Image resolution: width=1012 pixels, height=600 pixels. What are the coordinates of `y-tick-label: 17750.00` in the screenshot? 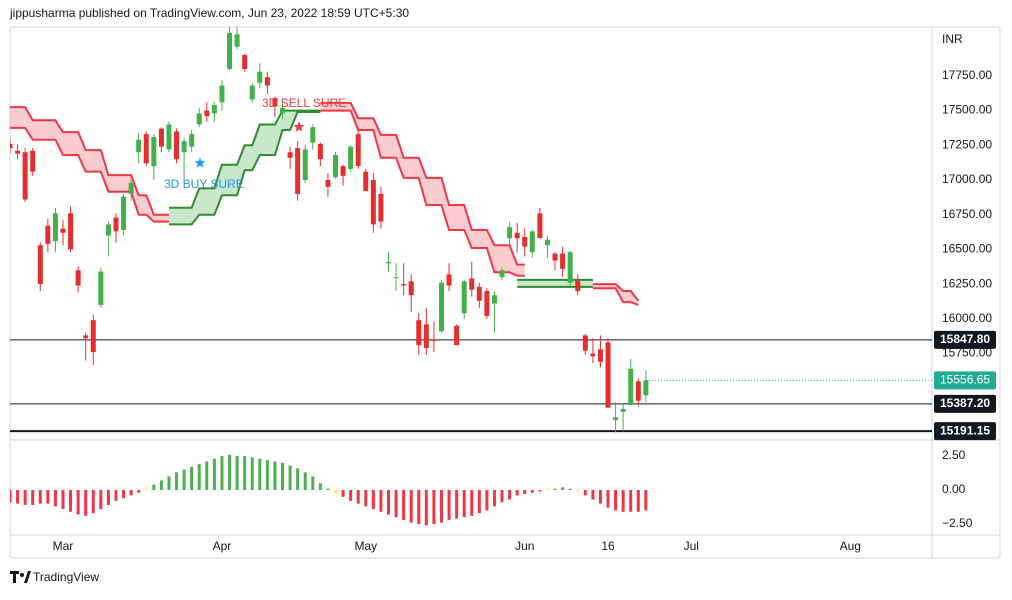 It's located at (967, 75).